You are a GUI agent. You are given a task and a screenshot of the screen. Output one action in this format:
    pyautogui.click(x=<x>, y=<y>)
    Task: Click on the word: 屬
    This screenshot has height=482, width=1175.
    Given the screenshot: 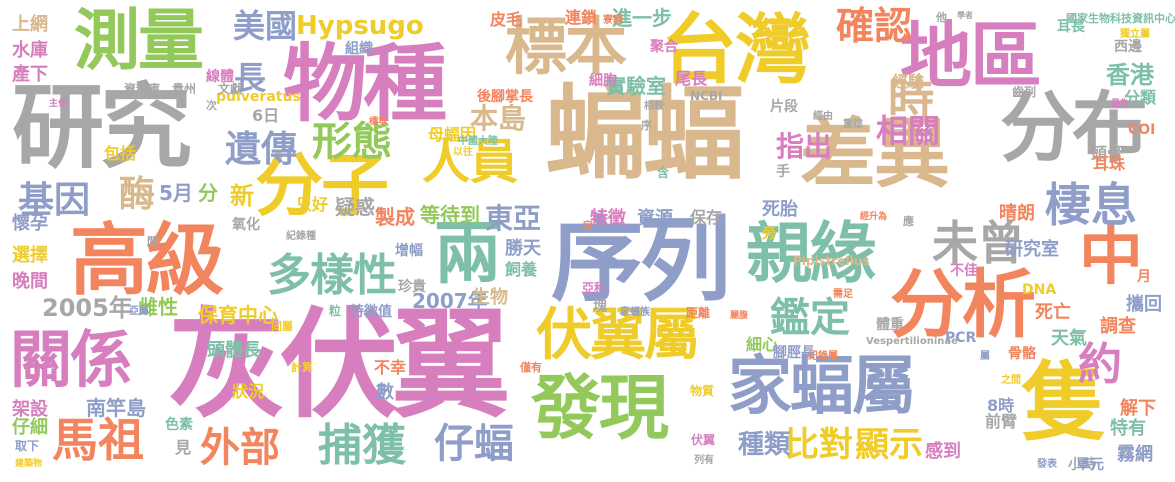 What is the action you would take?
    pyautogui.click(x=985, y=356)
    